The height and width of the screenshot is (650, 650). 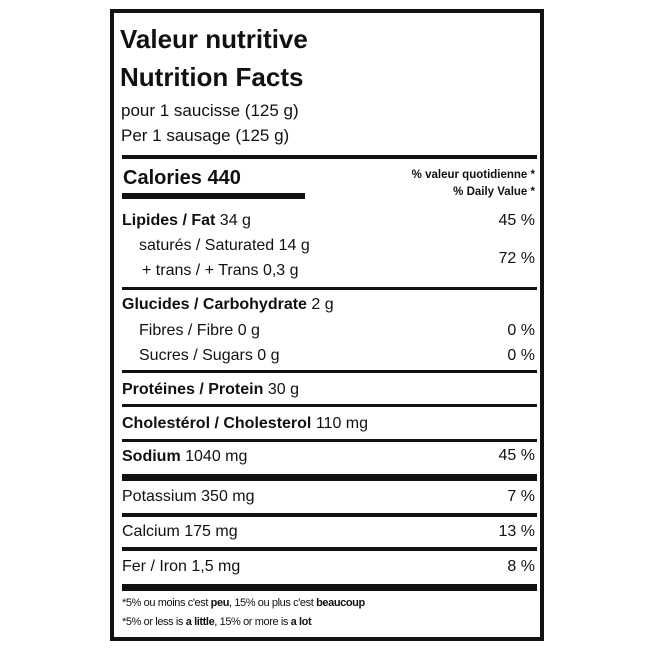 What do you see at coordinates (185, 456) in the screenshot?
I see `sodium-row: Sodium 1040 mg` at bounding box center [185, 456].